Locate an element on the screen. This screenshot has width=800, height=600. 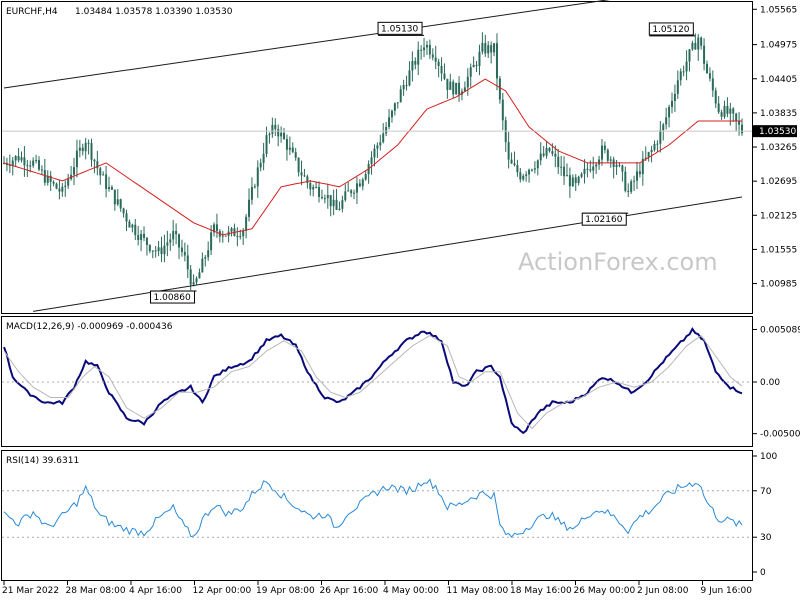
annotation-label: 1.02160 is located at coordinates (603, 220).